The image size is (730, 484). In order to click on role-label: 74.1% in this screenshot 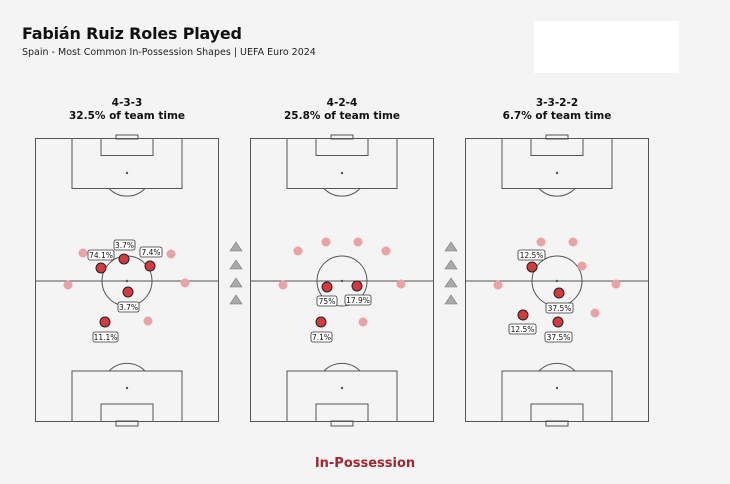, I will do `click(101, 255)`.